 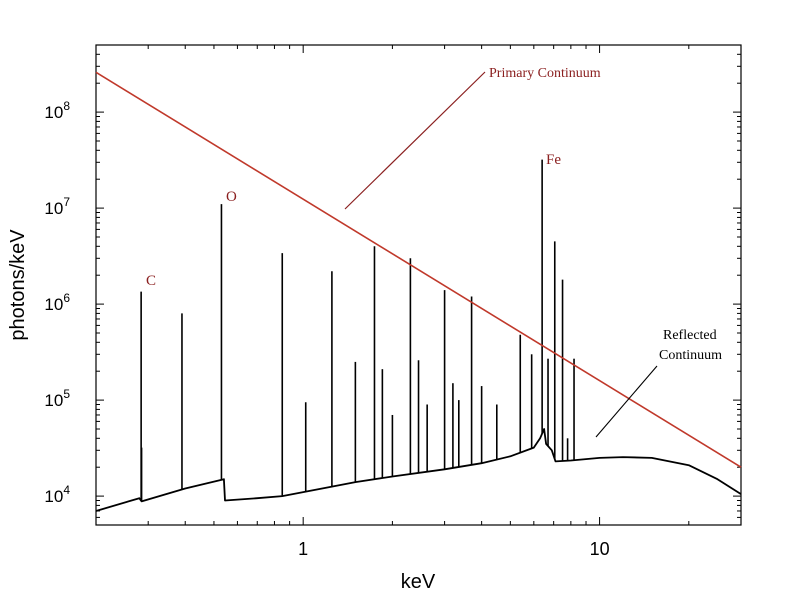 What do you see at coordinates (57, 494) in the screenshot?
I see `y-tick-label: 10⁴` at bounding box center [57, 494].